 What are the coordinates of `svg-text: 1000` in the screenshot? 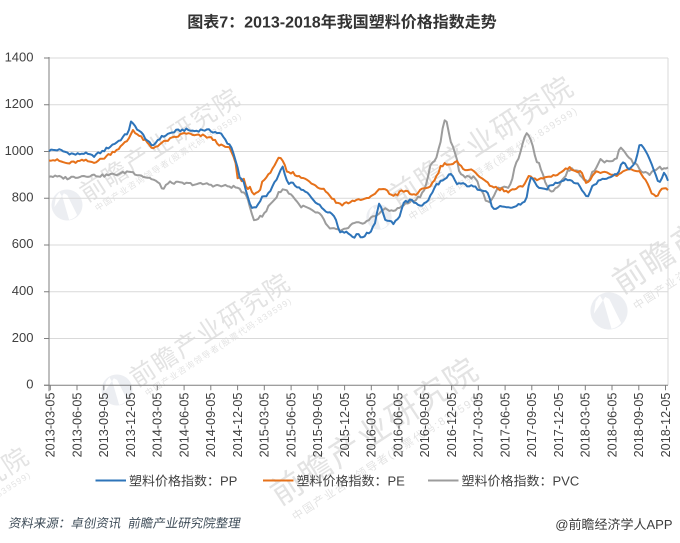 It's located at (19, 150).